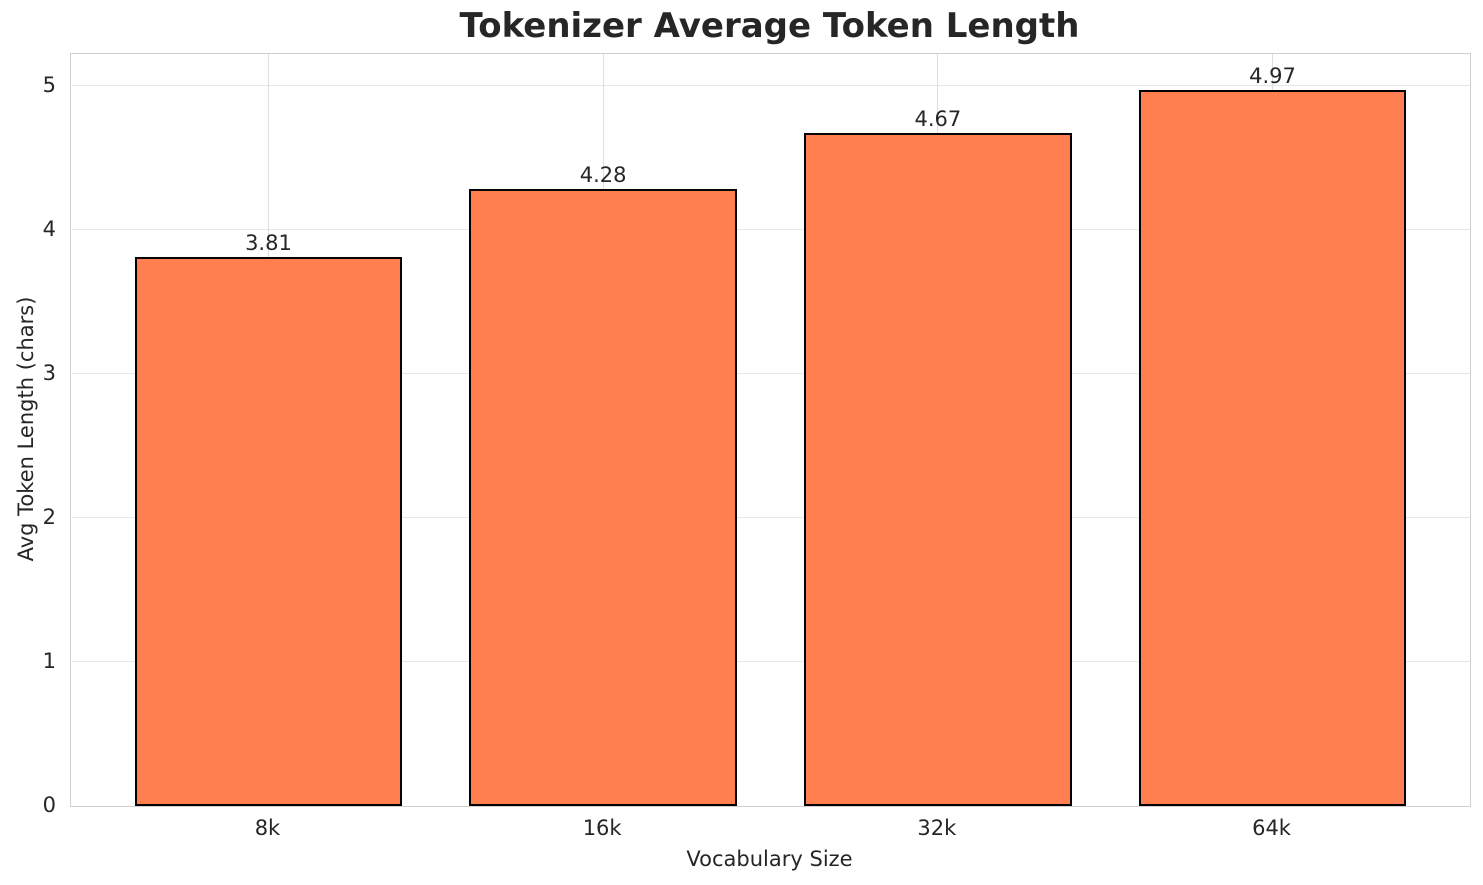 The image size is (1483, 885). Describe the element at coordinates (49, 805) in the screenshot. I see `y-tick-label: 0` at that location.